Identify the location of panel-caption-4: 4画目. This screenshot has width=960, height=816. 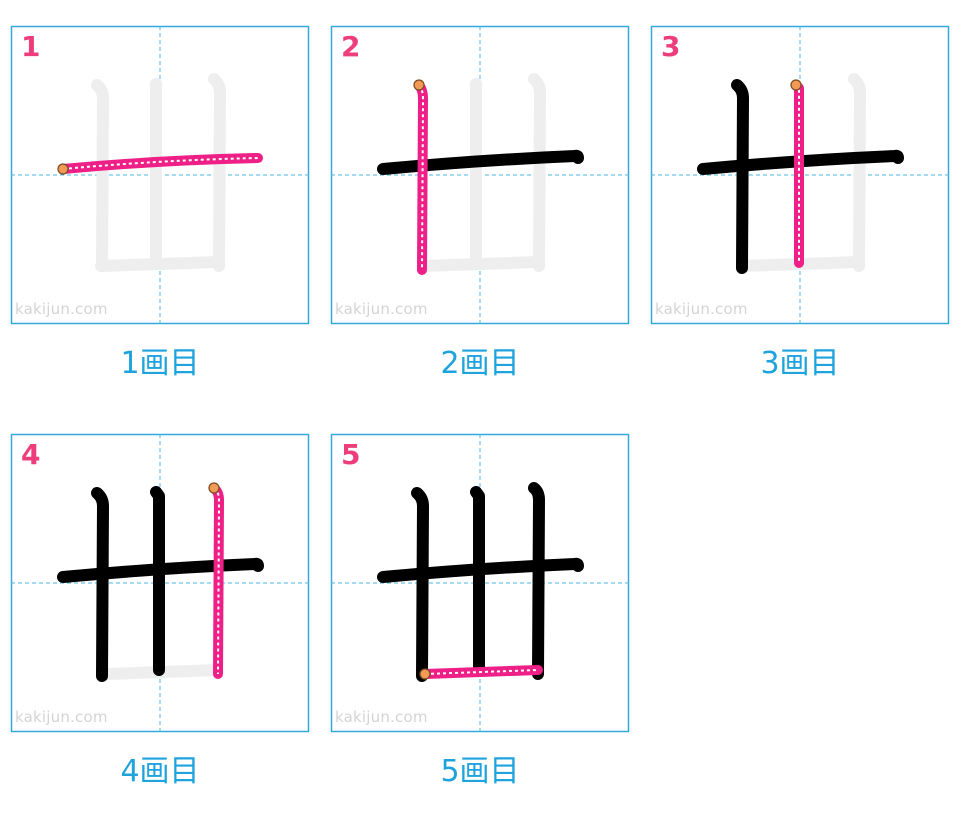
(160, 771).